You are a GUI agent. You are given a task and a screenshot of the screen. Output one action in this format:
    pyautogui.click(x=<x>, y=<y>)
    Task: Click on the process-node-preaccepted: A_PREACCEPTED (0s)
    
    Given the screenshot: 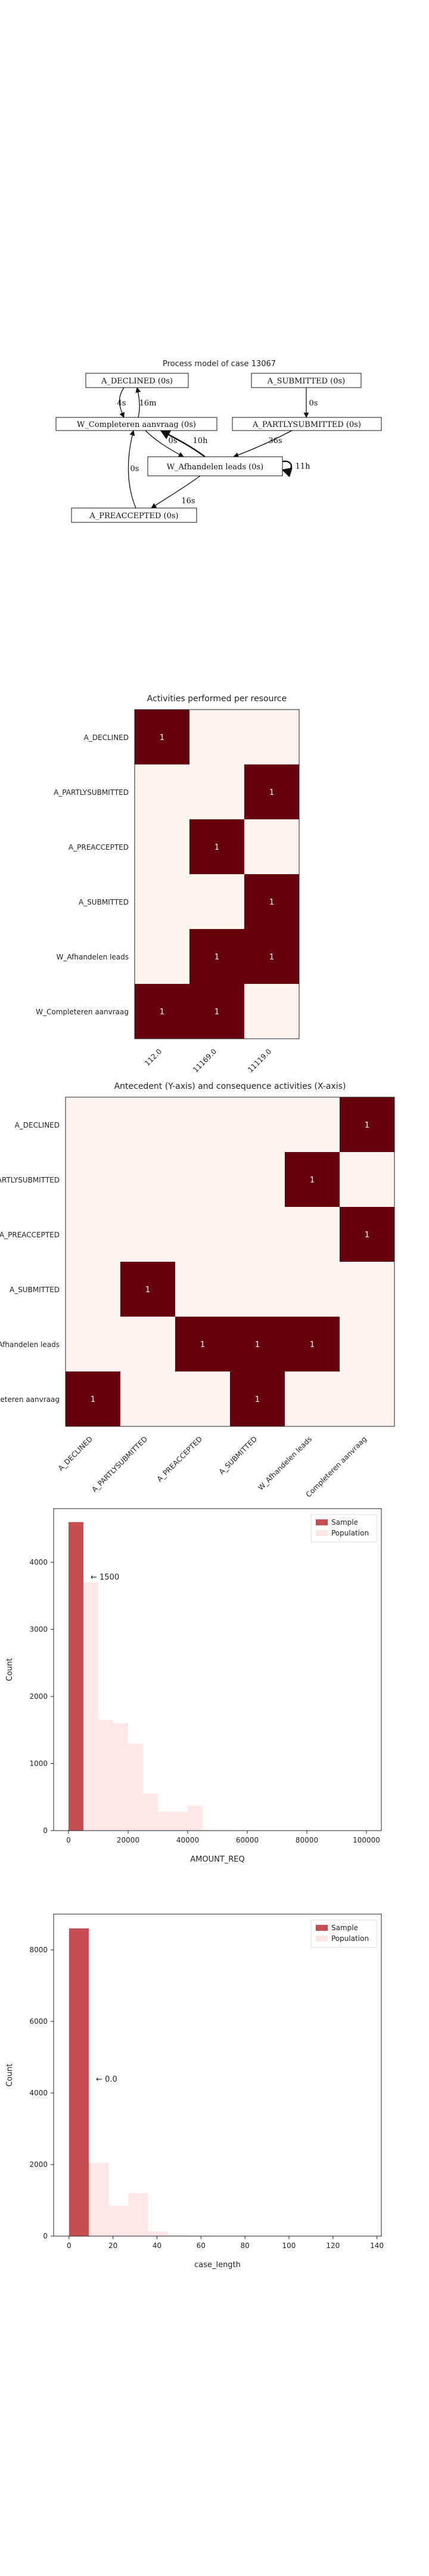 What is the action you would take?
    pyautogui.click(x=134, y=515)
    